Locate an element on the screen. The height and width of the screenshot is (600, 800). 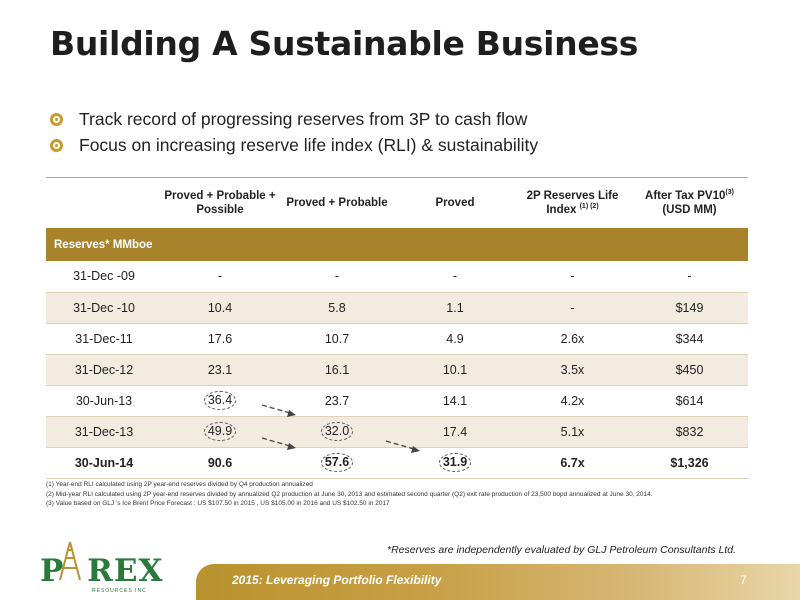
cell-value: $1,326 is located at coordinates (689, 462).